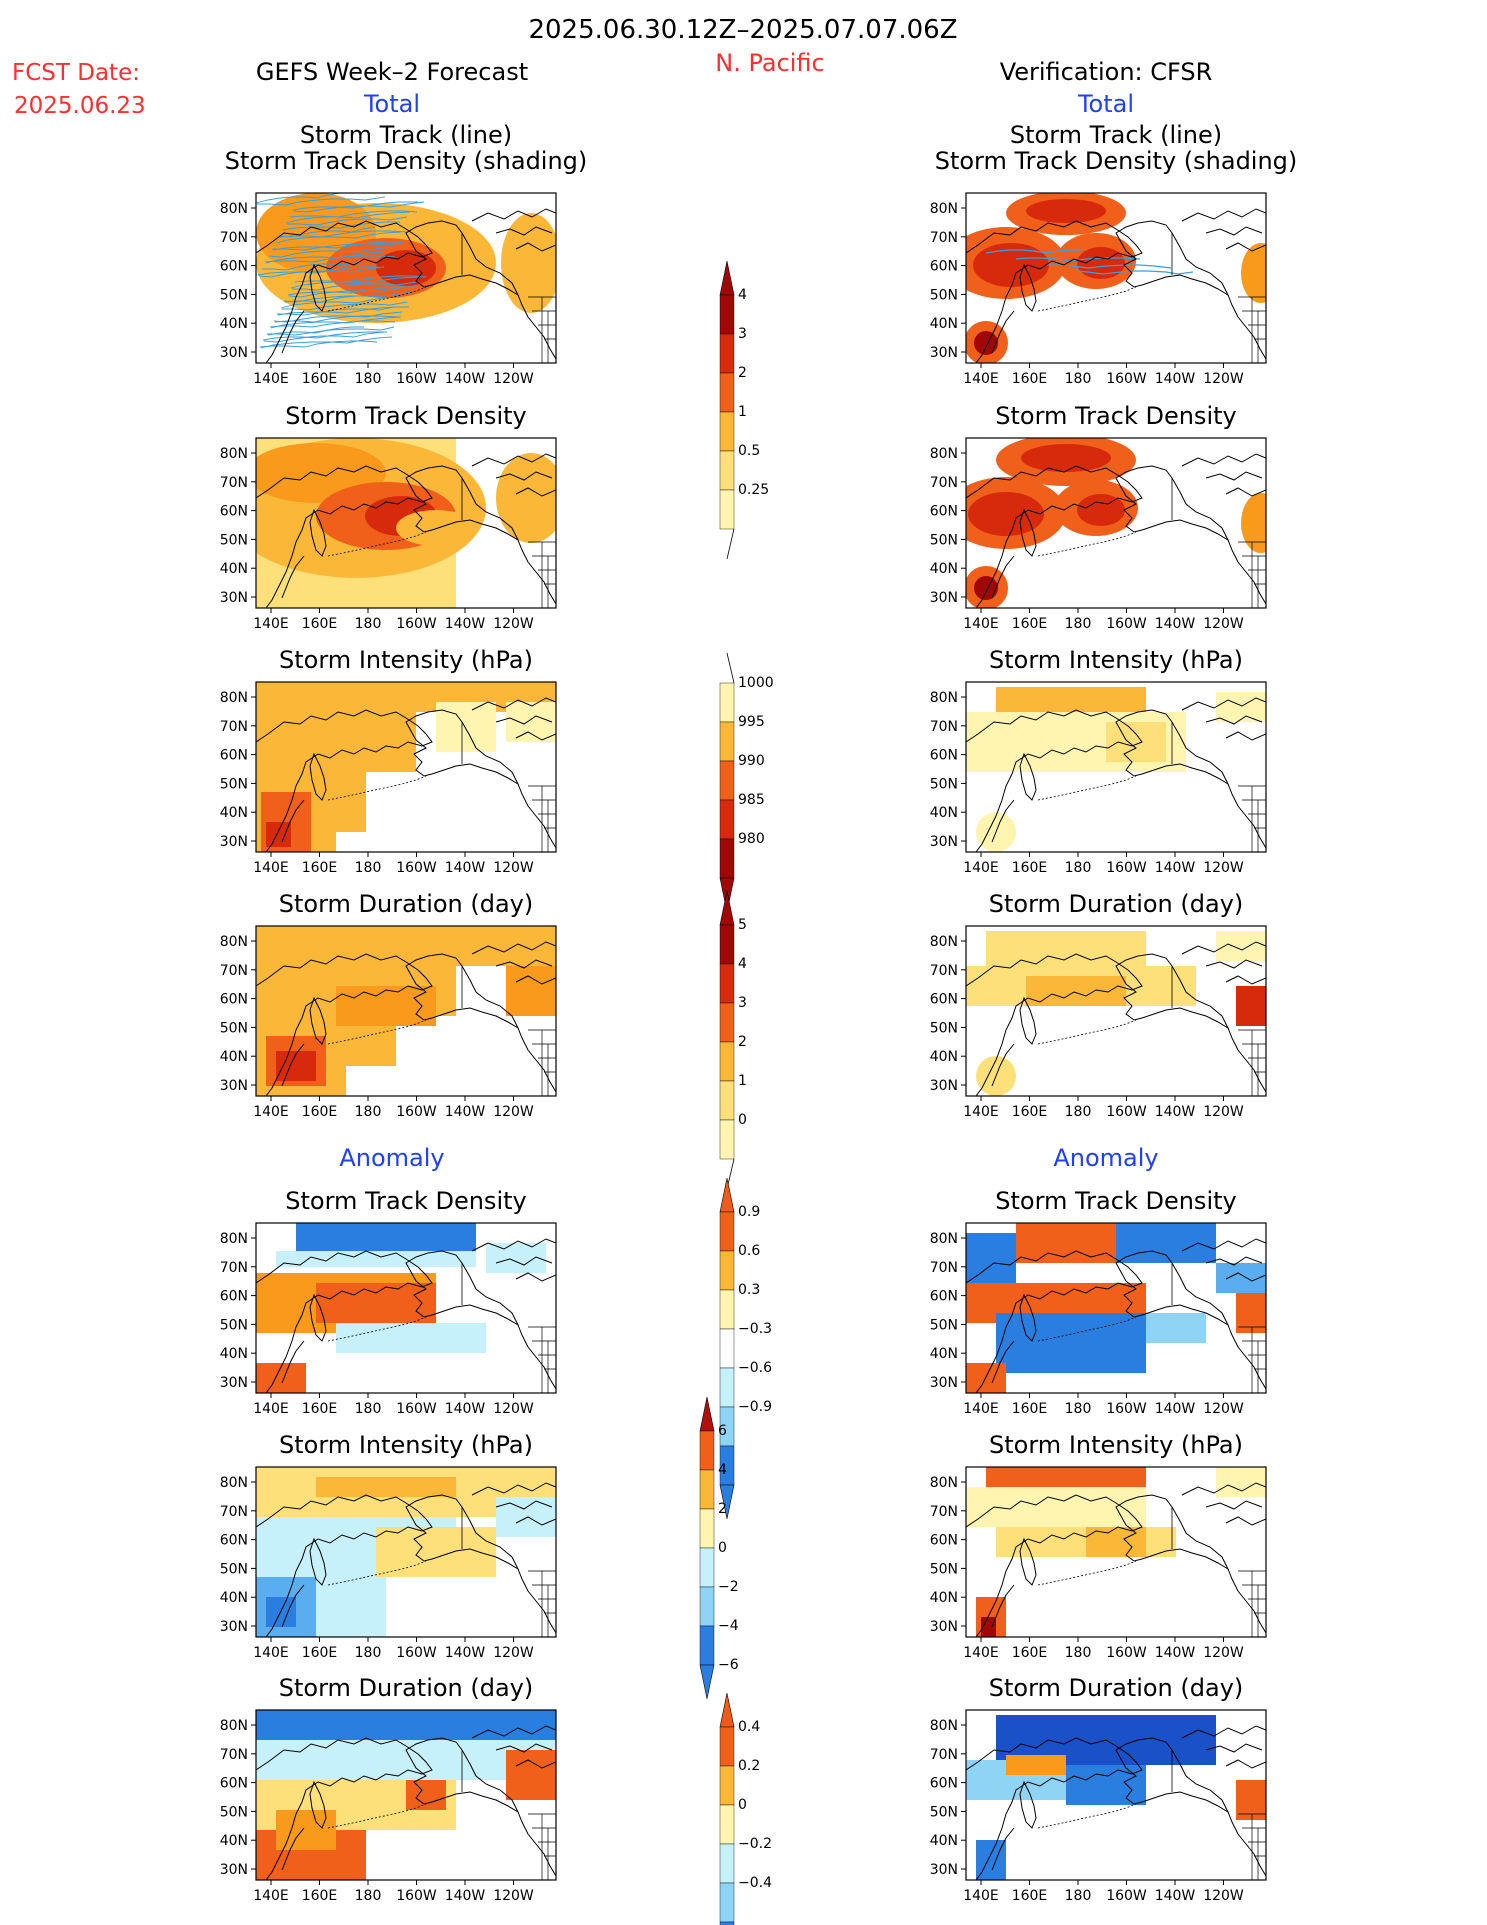 This screenshot has width=1487, height=1925. What do you see at coordinates (1105, 104) in the screenshot?
I see `right-total-label: Total` at bounding box center [1105, 104].